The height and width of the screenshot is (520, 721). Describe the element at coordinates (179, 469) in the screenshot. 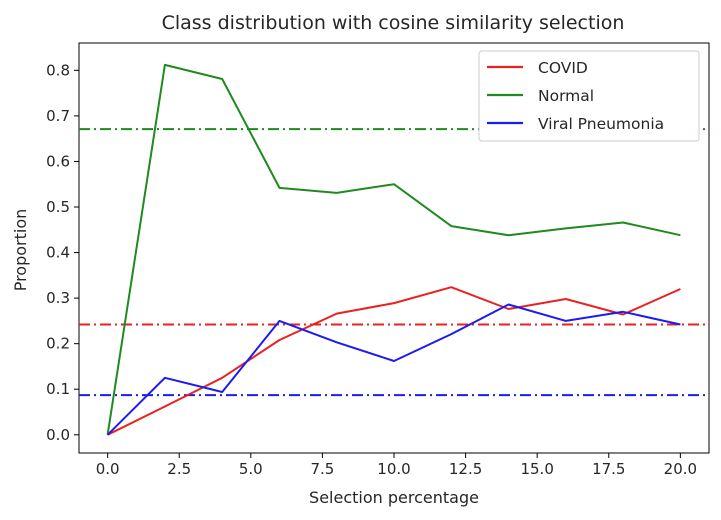

I see `x-tick-label: 2.5` at that location.